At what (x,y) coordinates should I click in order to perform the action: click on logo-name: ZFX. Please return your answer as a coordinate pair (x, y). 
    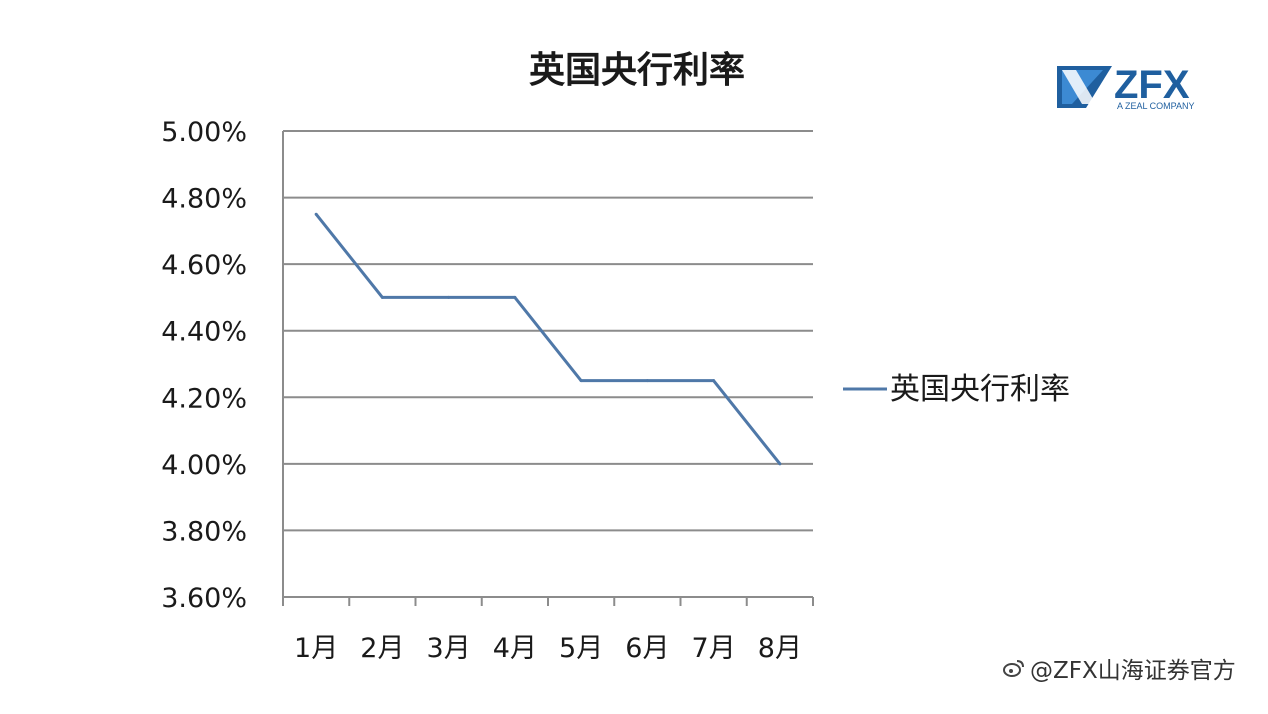
    Looking at the image, I should click on (1152, 85).